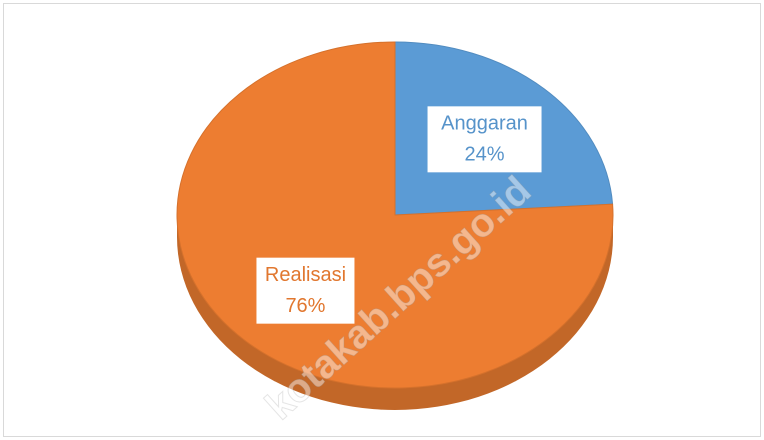  Describe the element at coordinates (305, 275) in the screenshot. I see `label-name: Realisasi` at that location.